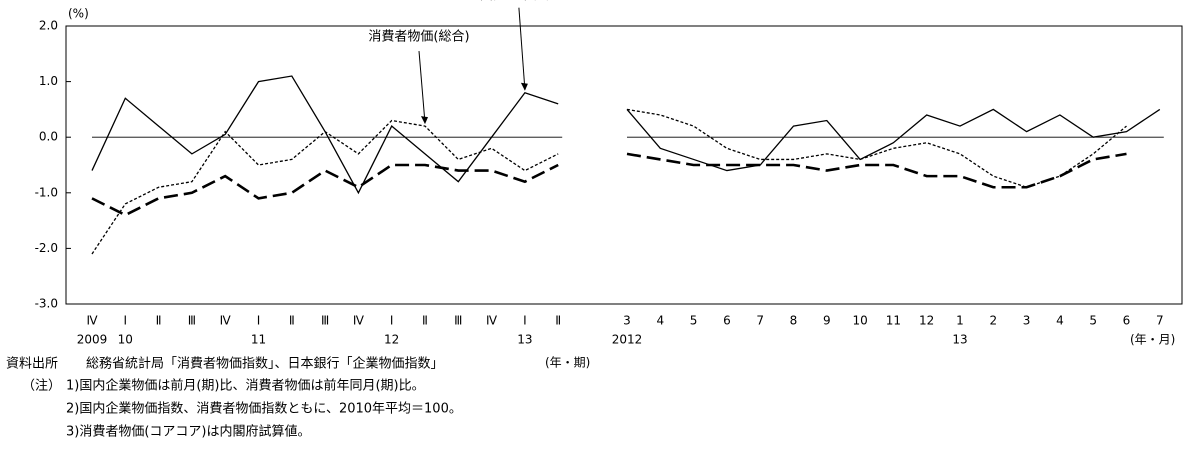  I want to click on y-unit: (%), so click(78, 14).